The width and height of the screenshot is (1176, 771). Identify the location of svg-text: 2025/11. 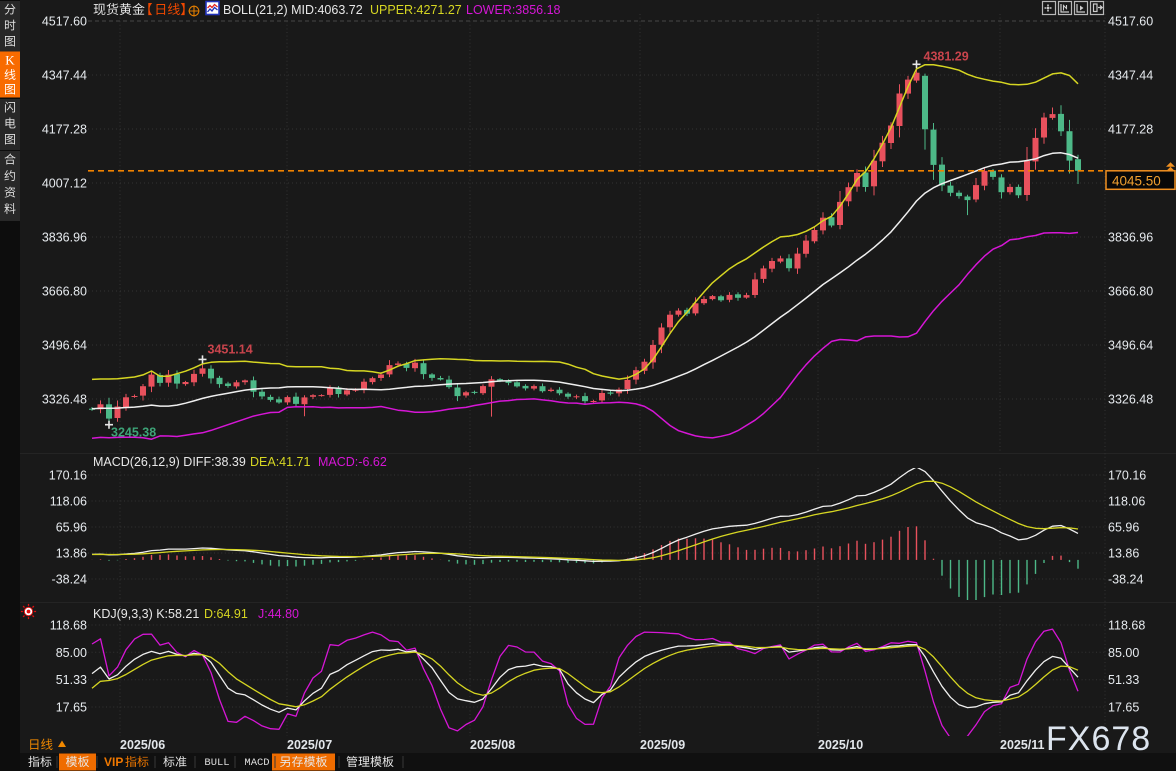
(1022, 745).